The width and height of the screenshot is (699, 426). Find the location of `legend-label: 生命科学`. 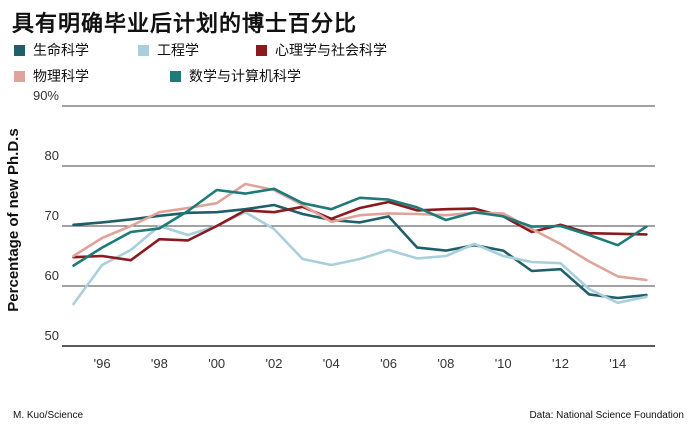

legend-label: 生命科学 is located at coordinates (61, 51).